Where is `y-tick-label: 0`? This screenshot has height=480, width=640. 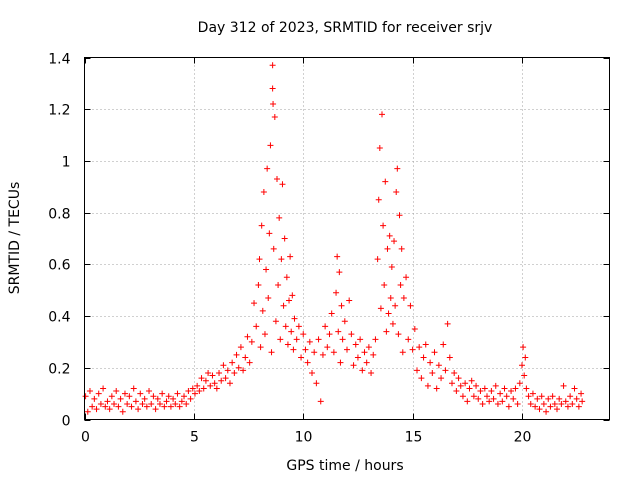 y-tick-label: 0 is located at coordinates (66, 422).